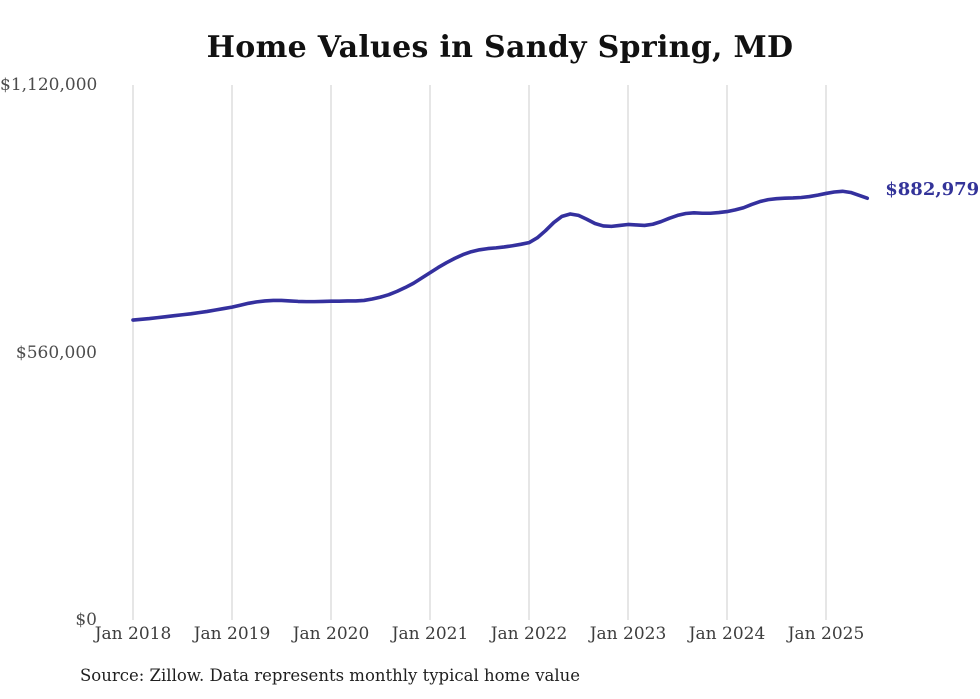 The height and width of the screenshot is (699, 980). Describe the element at coordinates (826, 634) in the screenshot. I see `x-tick-label: Jan 2025` at that location.